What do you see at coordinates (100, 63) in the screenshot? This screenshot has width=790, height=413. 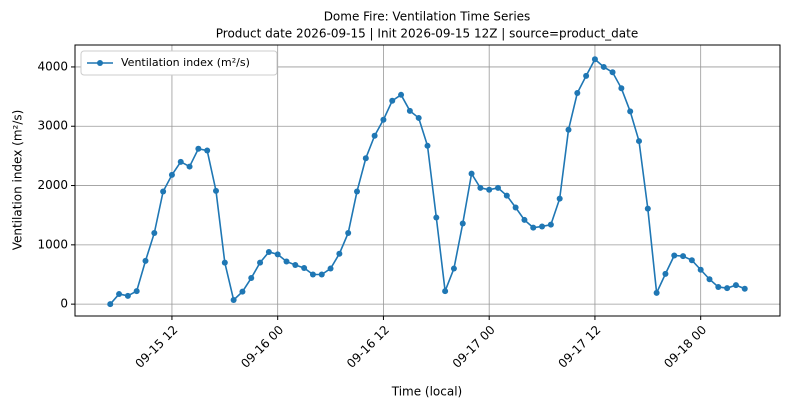 I see `legend-marker` at bounding box center [100, 63].